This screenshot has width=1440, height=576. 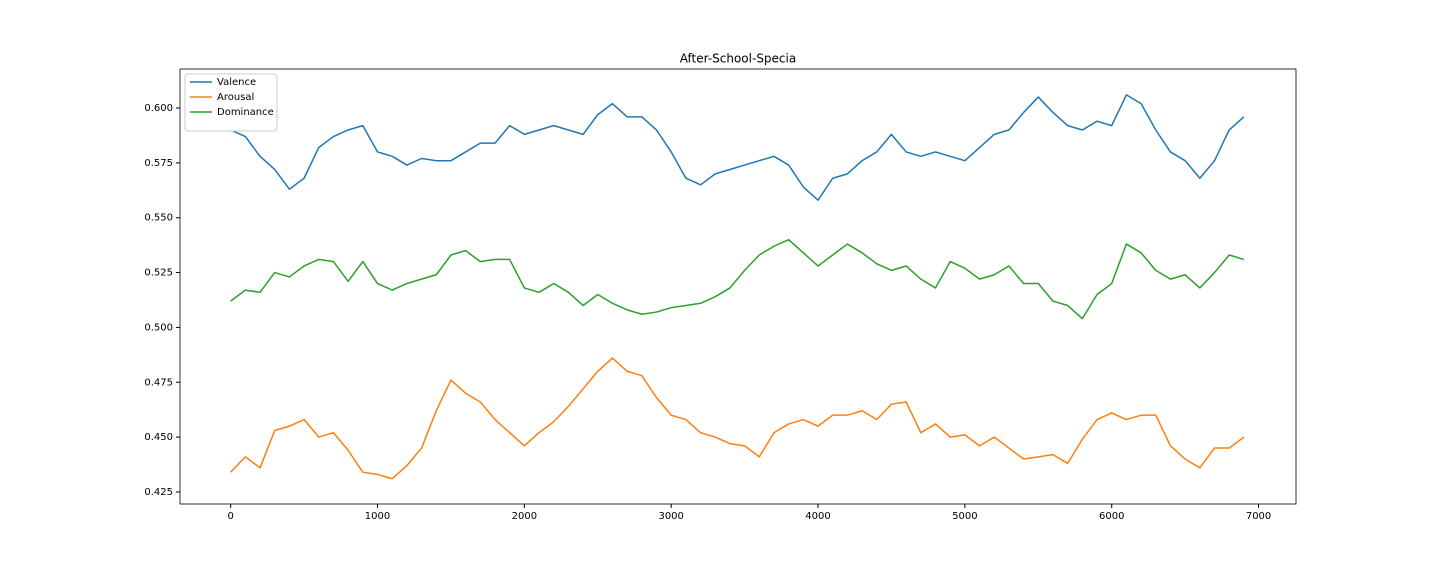 I want to click on chart-title: After-School-Specia, so click(x=738, y=59).